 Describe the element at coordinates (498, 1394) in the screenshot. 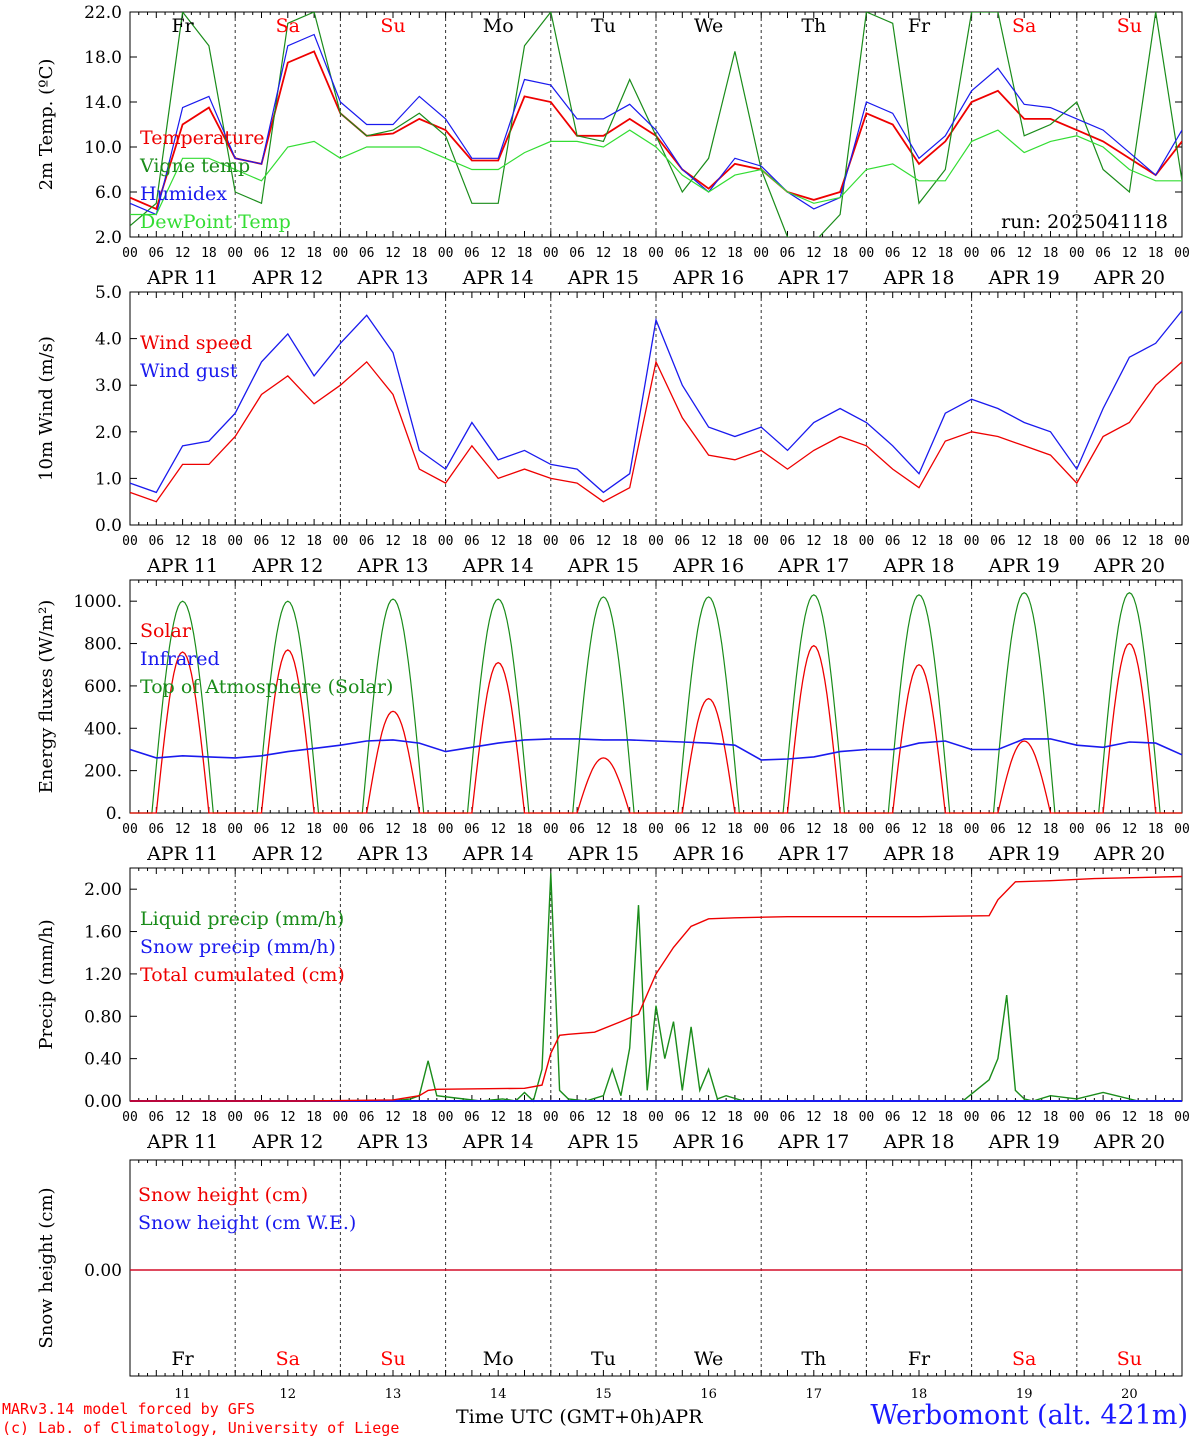

I see `day-number: 14` at that location.